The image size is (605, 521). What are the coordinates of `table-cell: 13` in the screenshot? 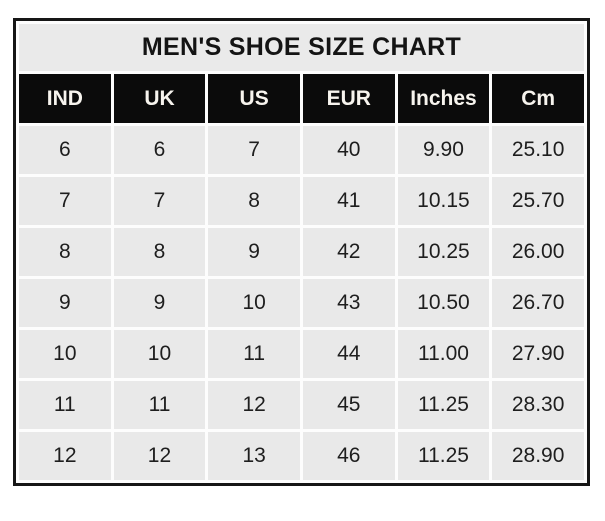 It's located at (254, 456).